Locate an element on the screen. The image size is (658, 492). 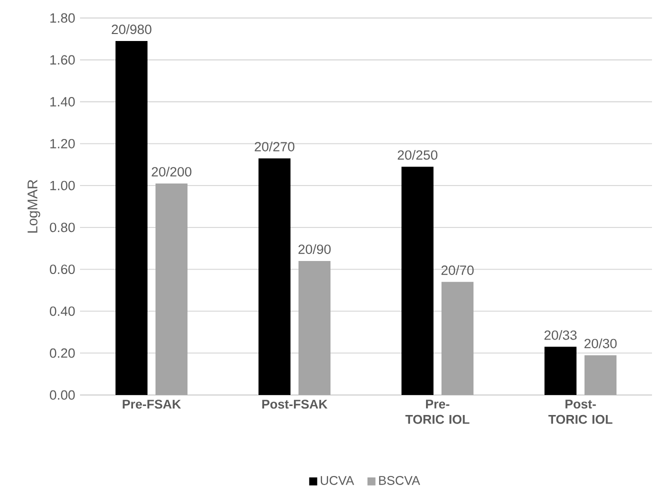
y-axis-title: LogMAR is located at coordinates (34, 206).